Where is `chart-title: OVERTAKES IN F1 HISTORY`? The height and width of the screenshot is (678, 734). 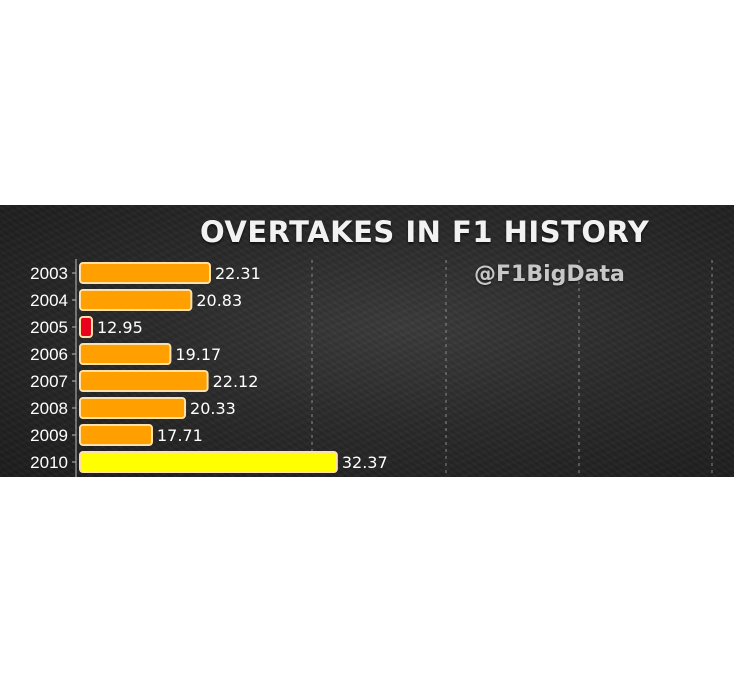
chart-title: OVERTAKES IN F1 HISTORY is located at coordinates (425, 232).